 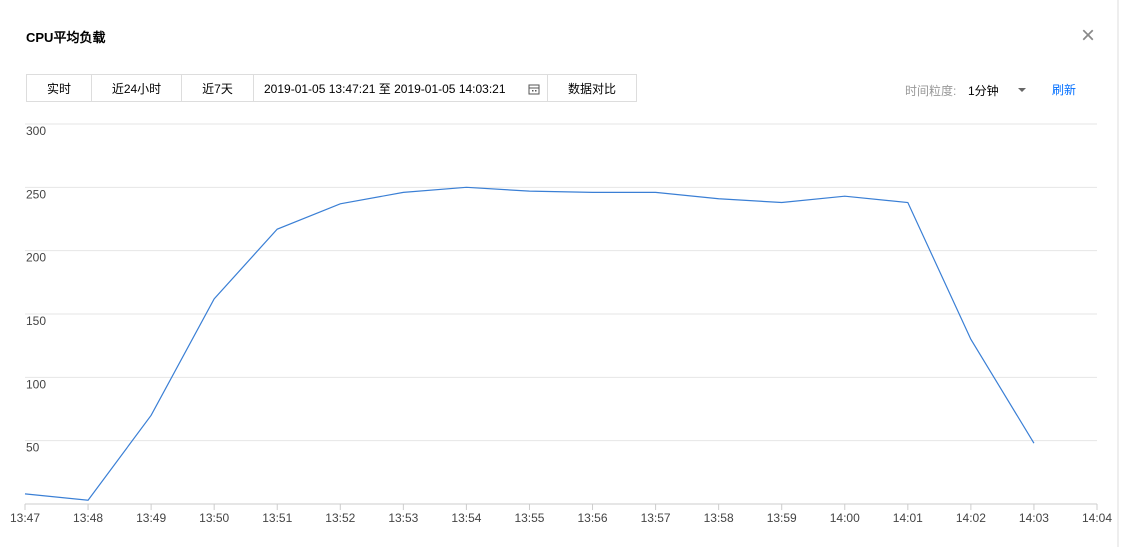 What do you see at coordinates (1097, 518) in the screenshot?
I see `x-tick-label: 14:04` at bounding box center [1097, 518].